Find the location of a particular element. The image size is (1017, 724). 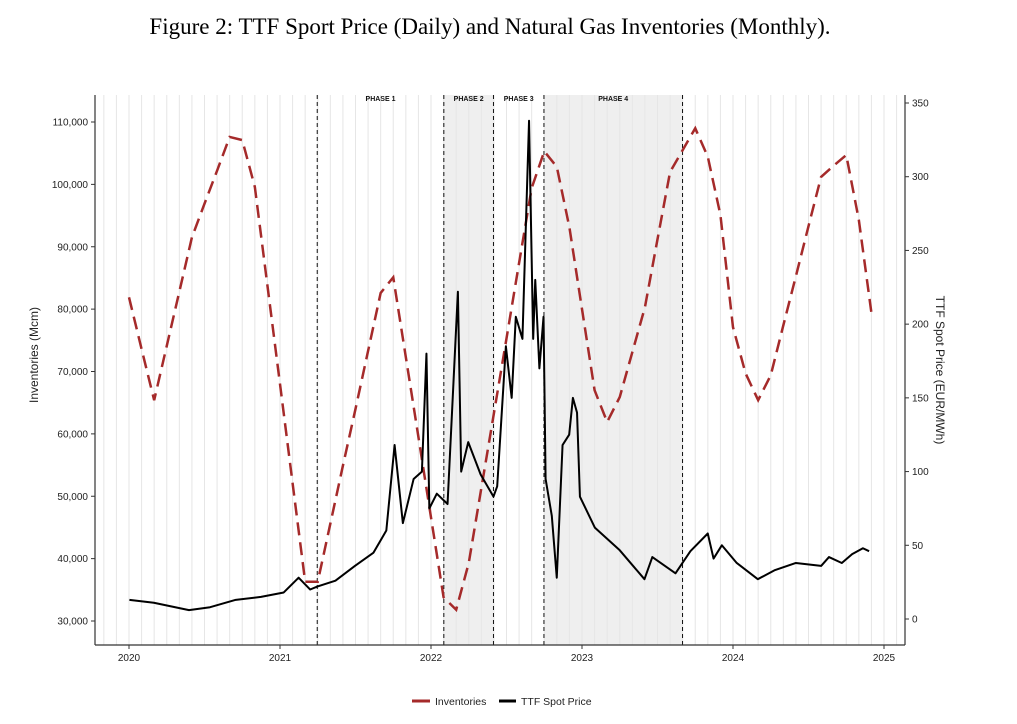

x-tick-label: 2023 is located at coordinates (582, 658).